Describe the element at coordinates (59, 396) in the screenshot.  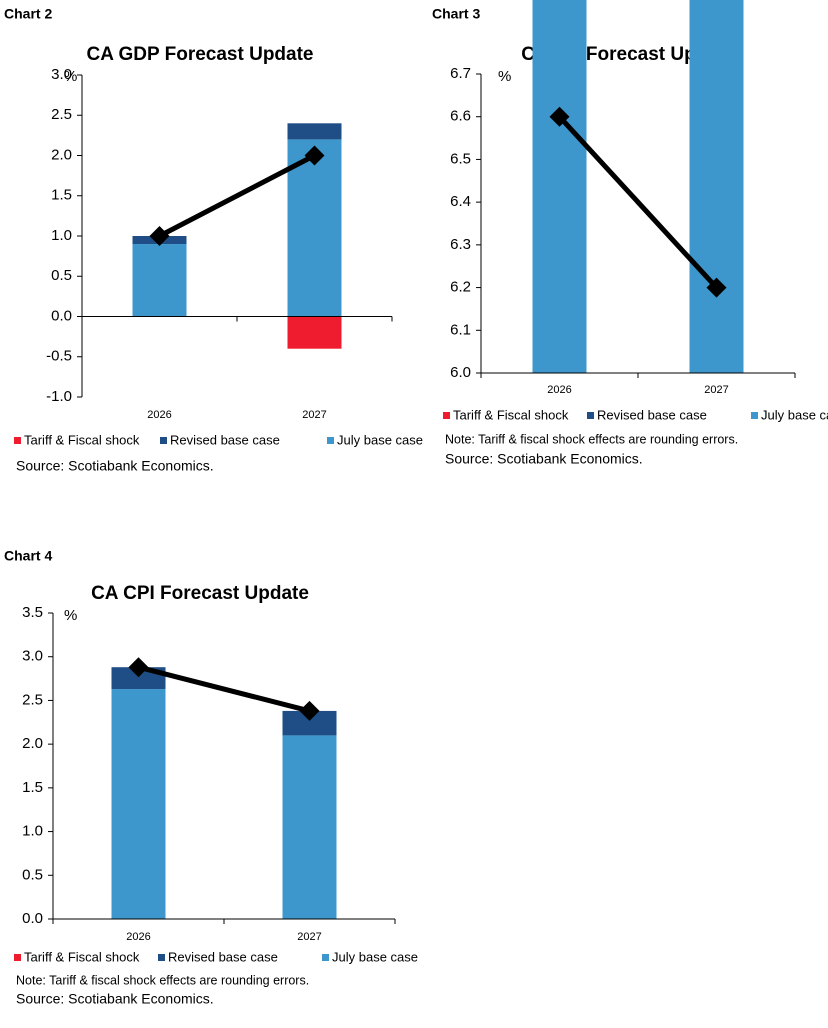
I see `y-tick-label: -1.0` at that location.